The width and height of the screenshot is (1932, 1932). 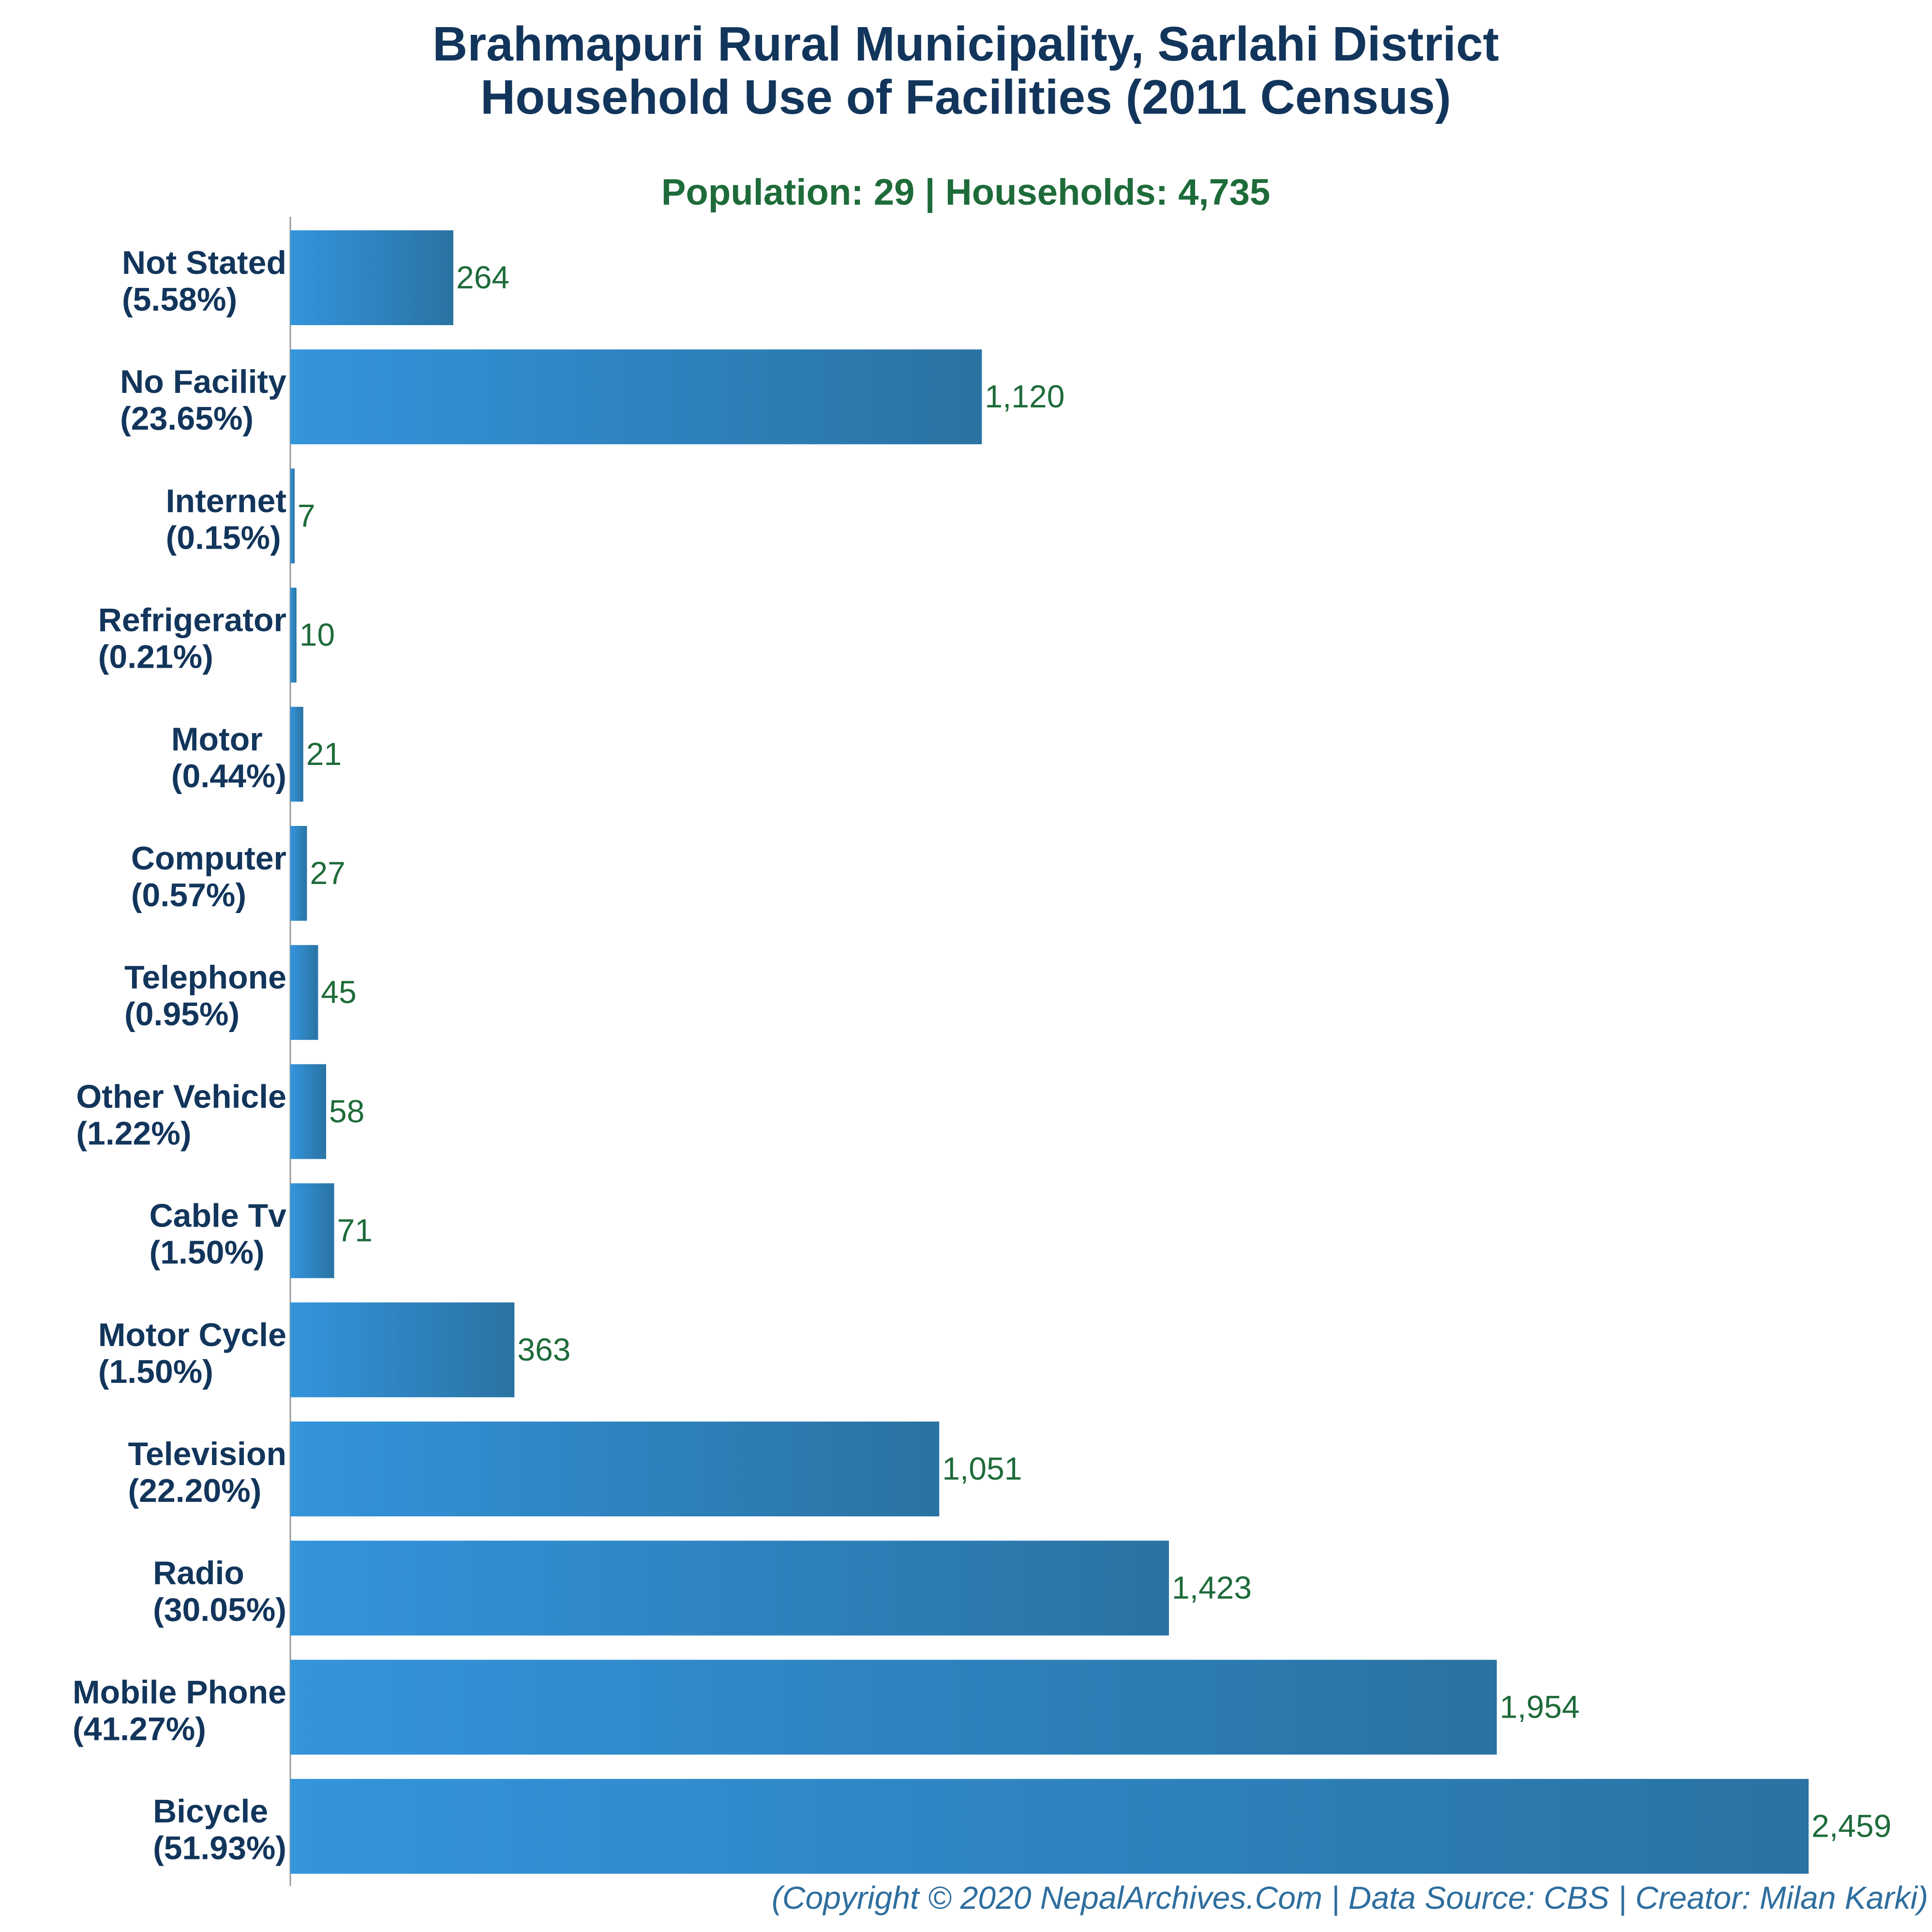 What do you see at coordinates (371, 277) in the screenshot?
I see `bar-not-stated` at bounding box center [371, 277].